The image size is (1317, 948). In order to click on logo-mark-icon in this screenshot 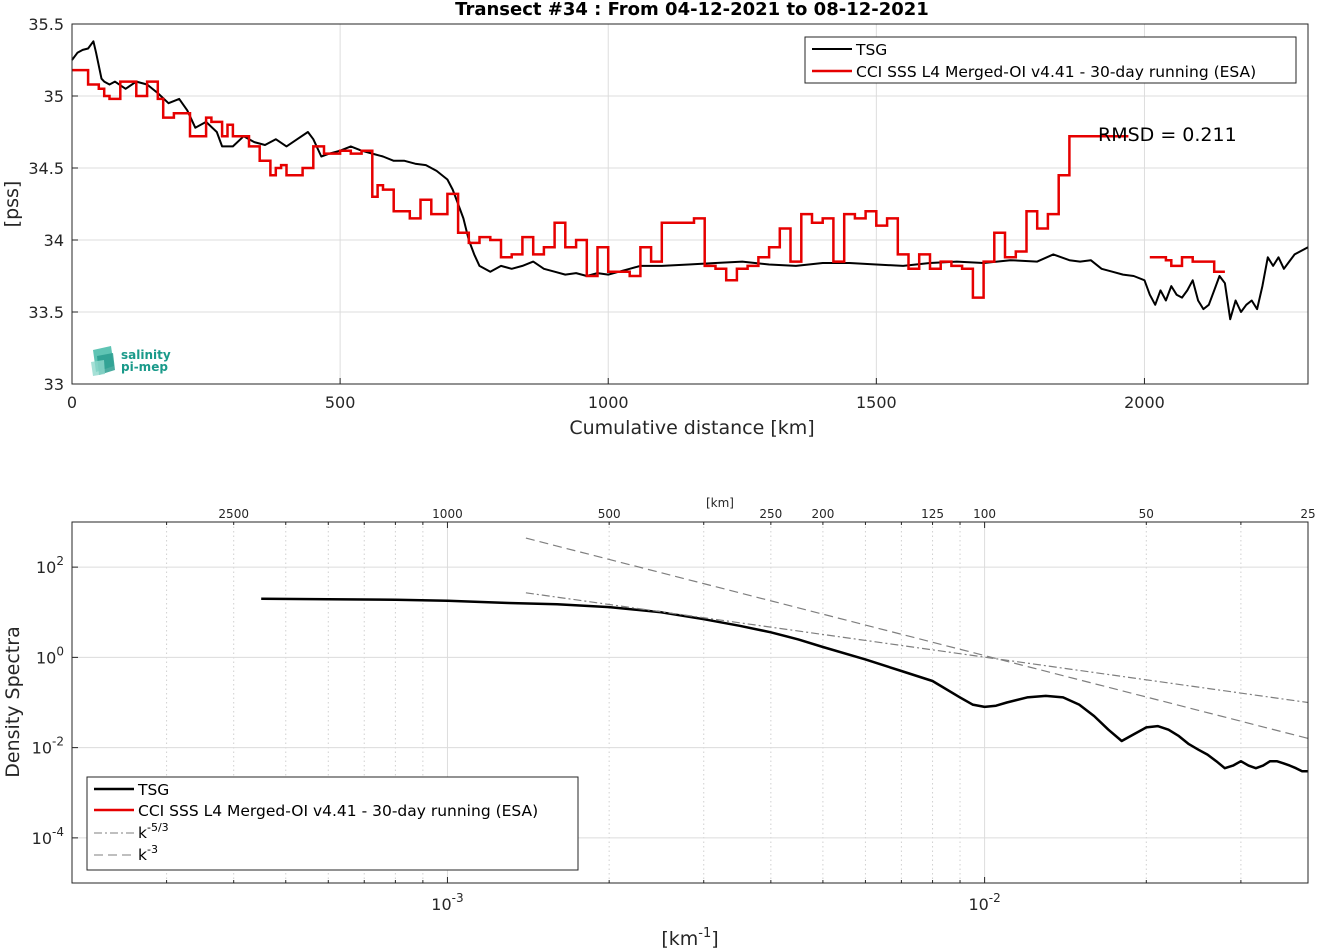, I will do `click(103, 361)`.